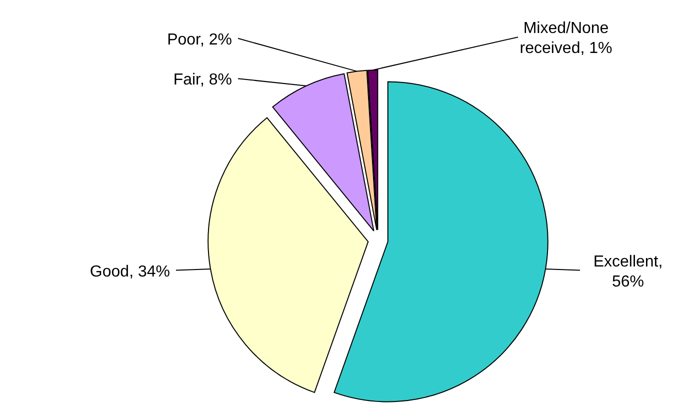  What do you see at coordinates (202, 80) in the screenshot?
I see `slice-label: Fair, 8%` at bounding box center [202, 80].